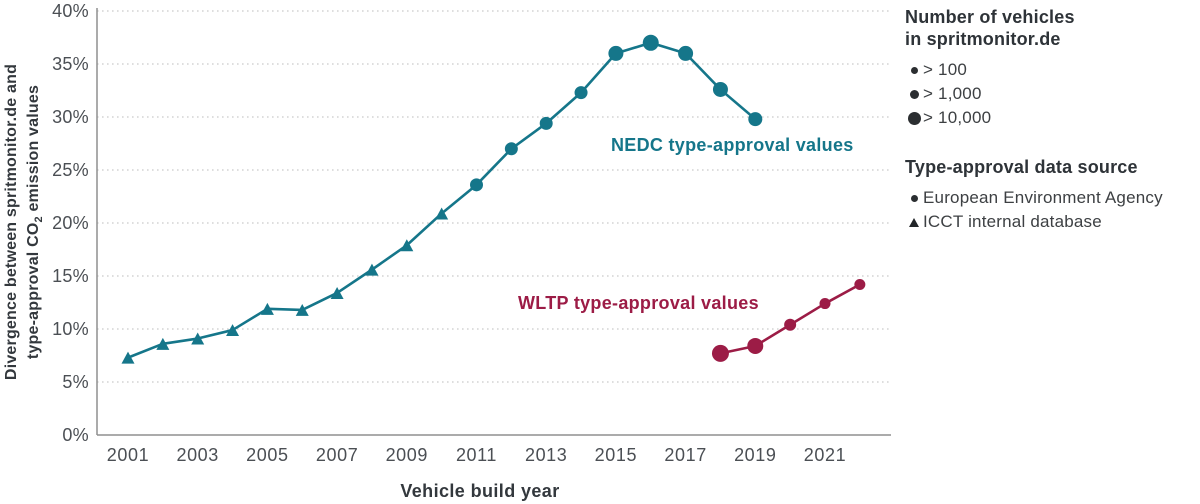 Image resolution: width=1200 pixels, height=504 pixels. What do you see at coordinates (1052, 70) in the screenshot?
I see `legend-size-item-0: > 100` at bounding box center [1052, 70].